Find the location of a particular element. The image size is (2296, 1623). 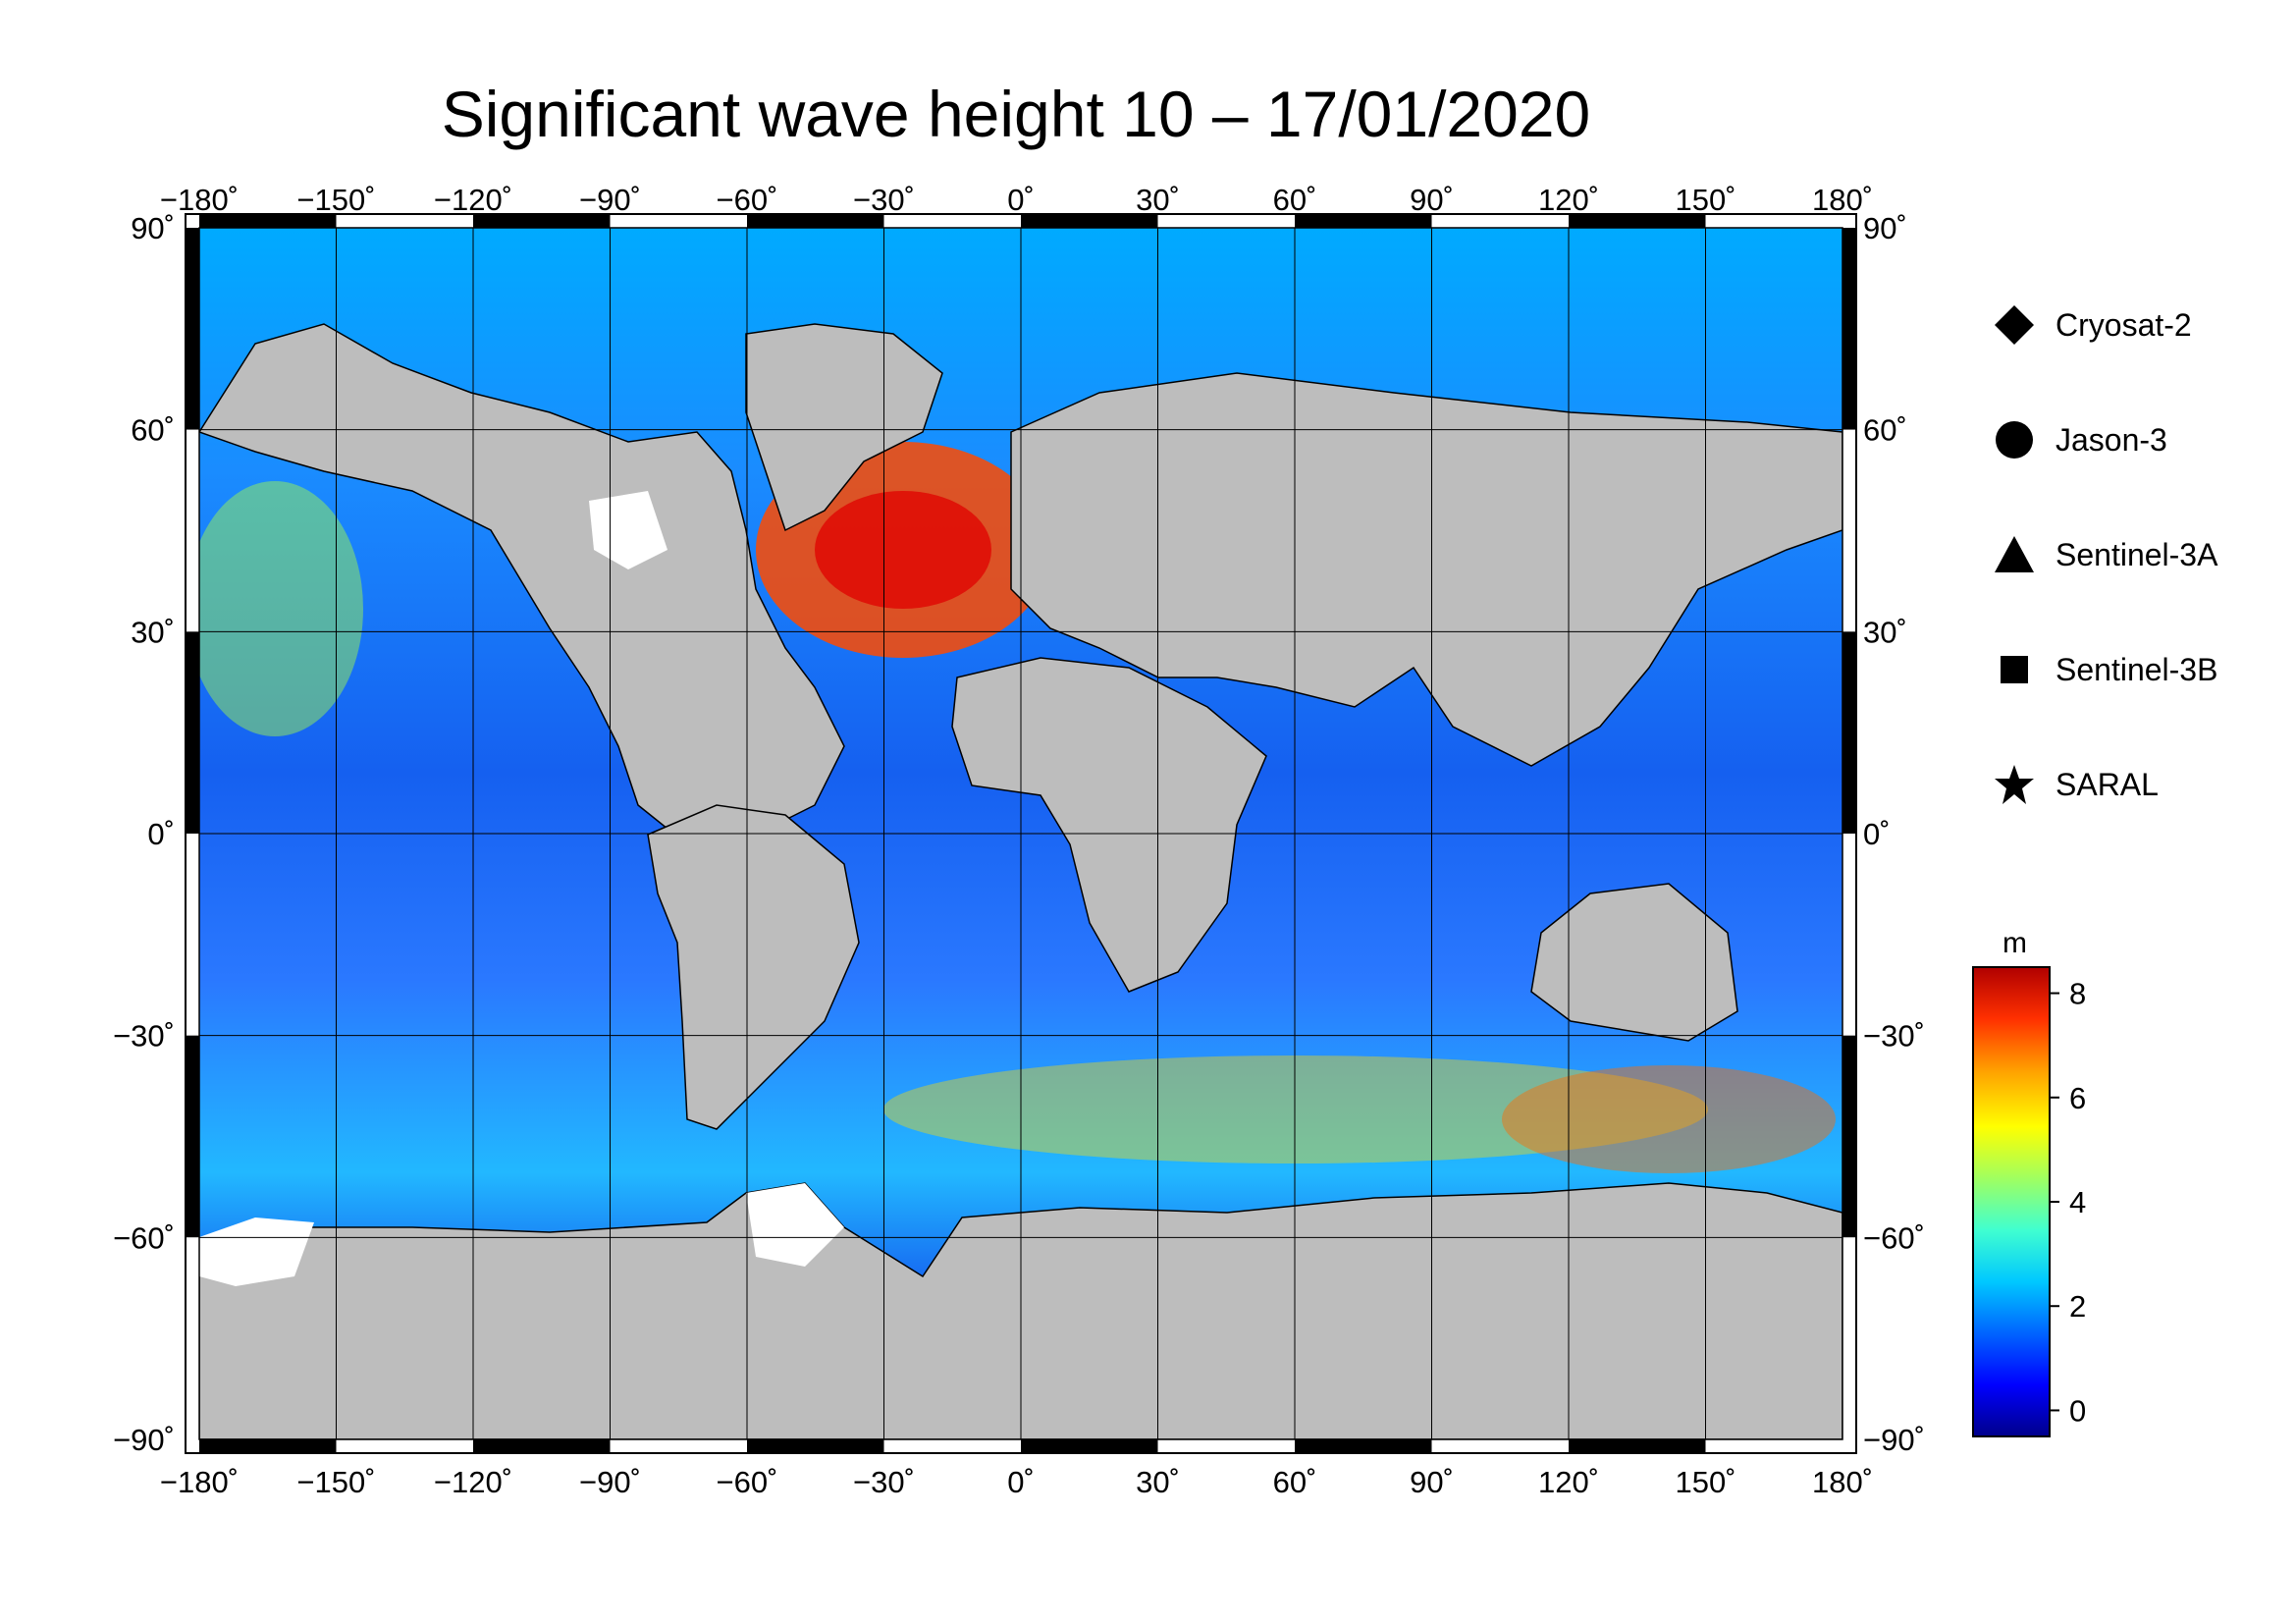

square-icon is located at coordinates (2014, 669).